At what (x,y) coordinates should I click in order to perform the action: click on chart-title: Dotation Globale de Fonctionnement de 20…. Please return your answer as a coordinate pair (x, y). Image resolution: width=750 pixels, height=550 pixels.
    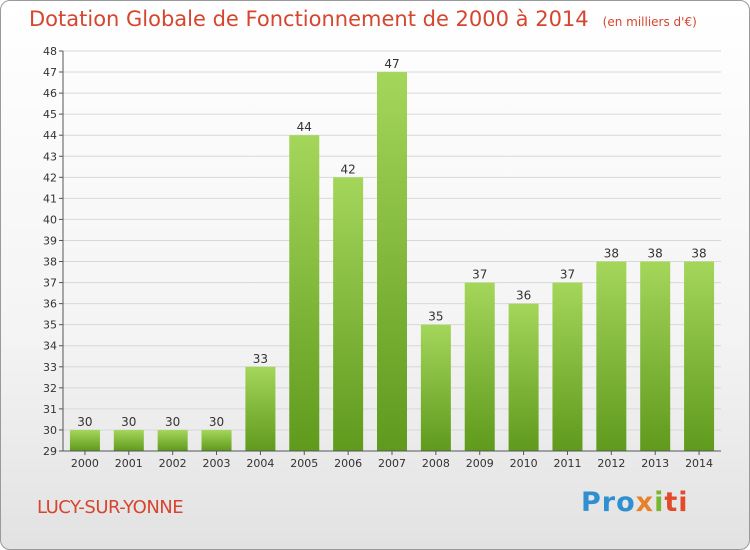
    Looking at the image, I should click on (363, 19).